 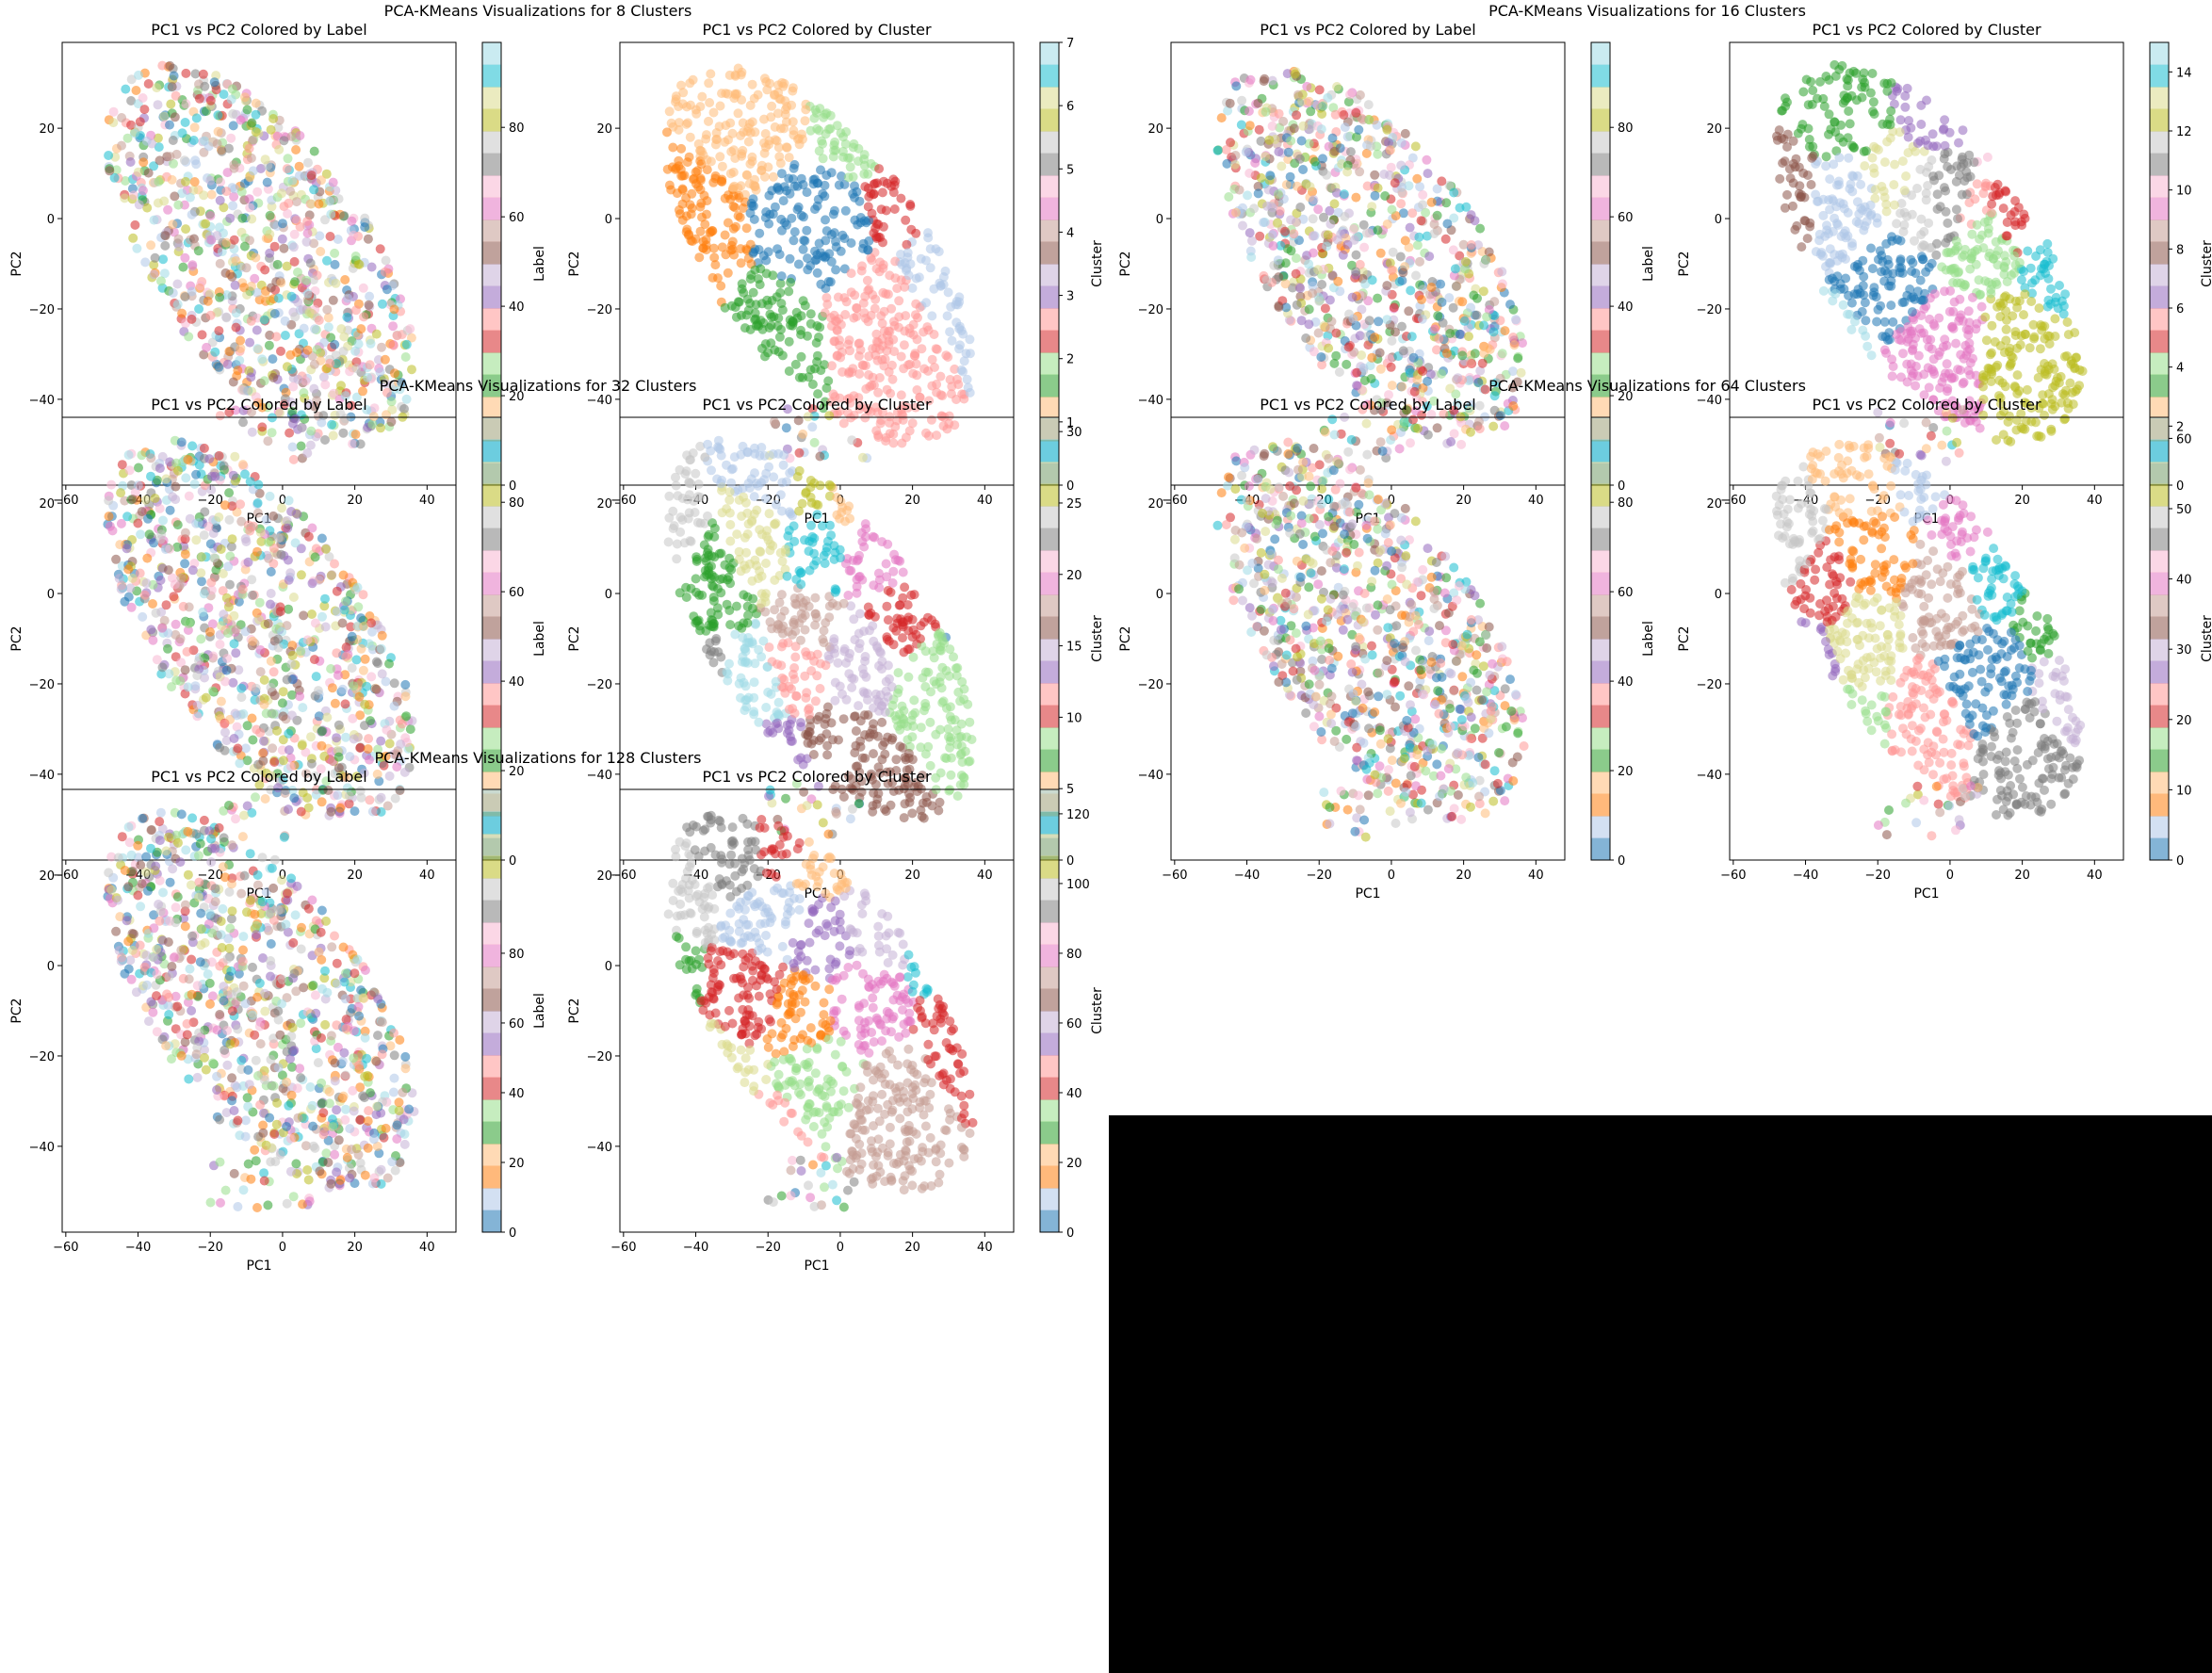 I want to click on y-tick-label: 20, so click(x=47, y=504).